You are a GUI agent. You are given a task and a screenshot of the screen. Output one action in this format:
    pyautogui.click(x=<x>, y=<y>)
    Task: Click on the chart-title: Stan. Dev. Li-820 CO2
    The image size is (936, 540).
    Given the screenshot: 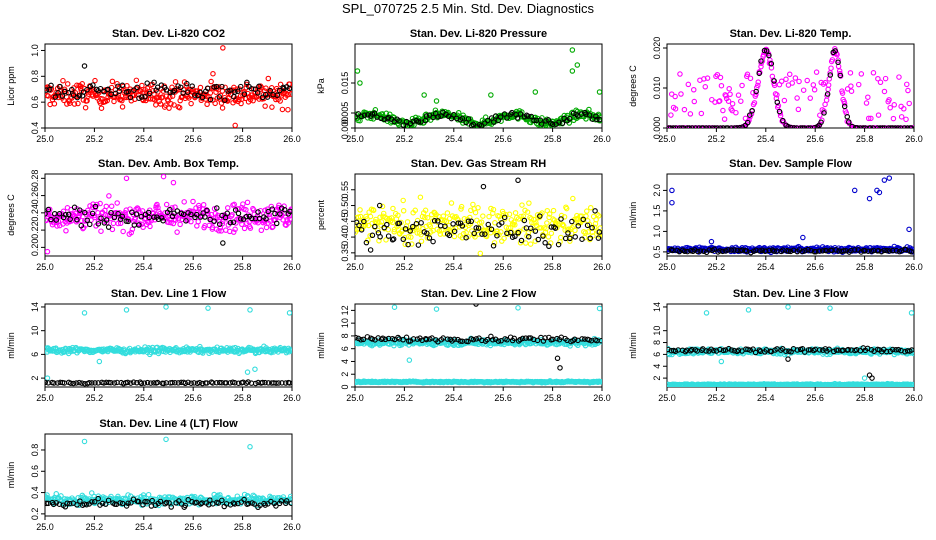 What is the action you would take?
    pyautogui.click(x=168, y=34)
    